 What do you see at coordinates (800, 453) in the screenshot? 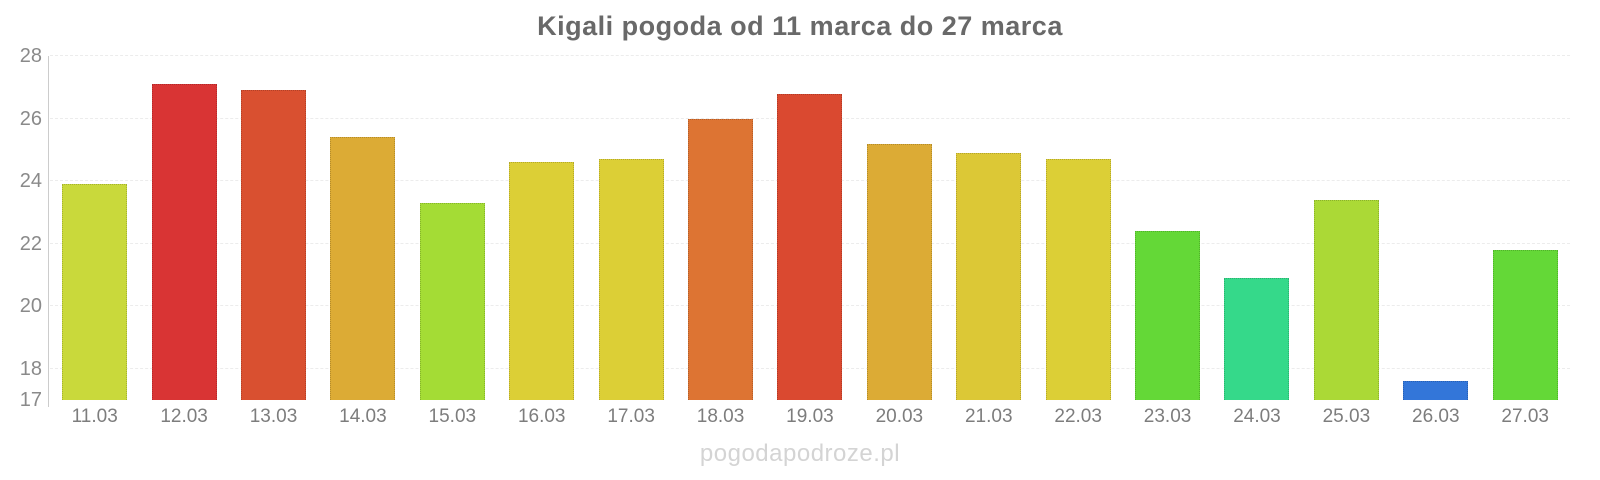
I see `watermark: pogodapodroze.pl` at bounding box center [800, 453].